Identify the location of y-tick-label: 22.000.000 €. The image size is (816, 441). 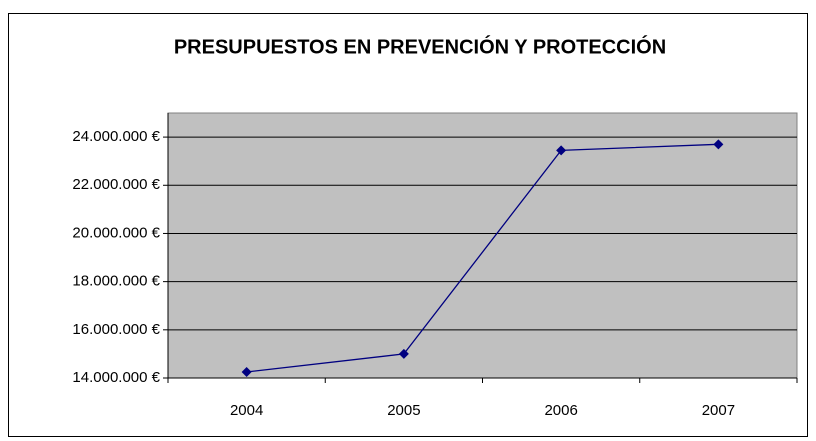
(116, 184).